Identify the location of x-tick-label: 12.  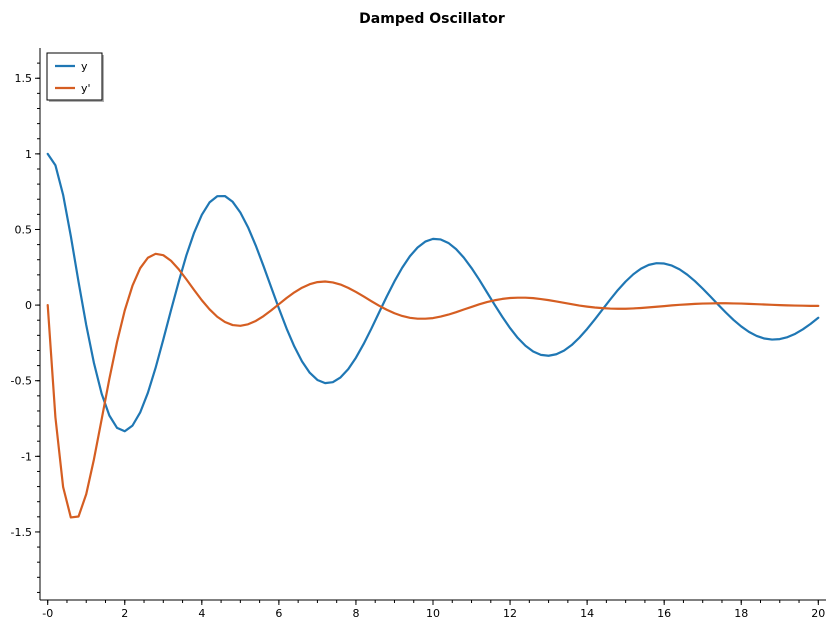
(510, 613).